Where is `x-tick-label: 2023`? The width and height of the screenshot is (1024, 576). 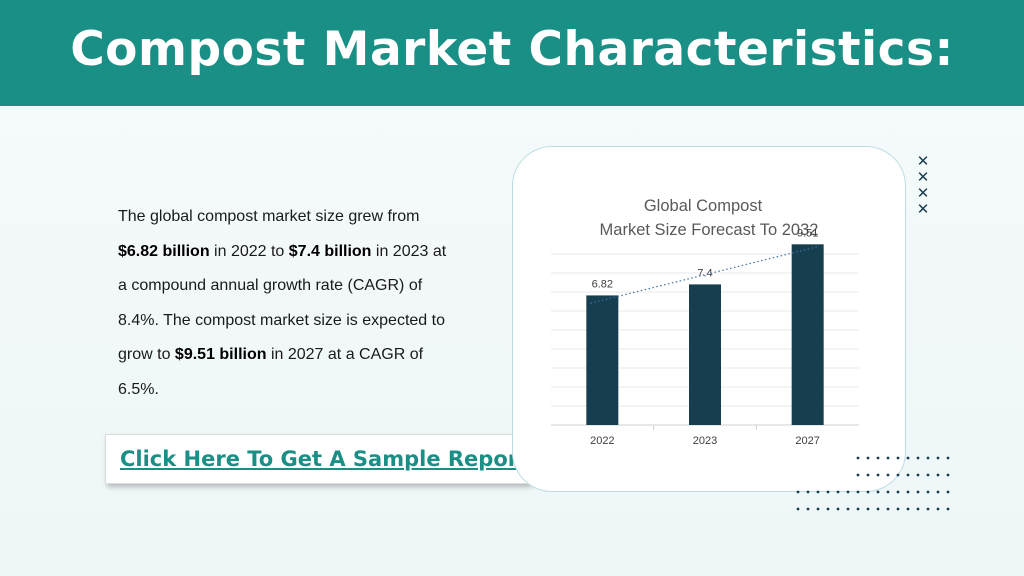
x-tick-label: 2023 is located at coordinates (705, 441).